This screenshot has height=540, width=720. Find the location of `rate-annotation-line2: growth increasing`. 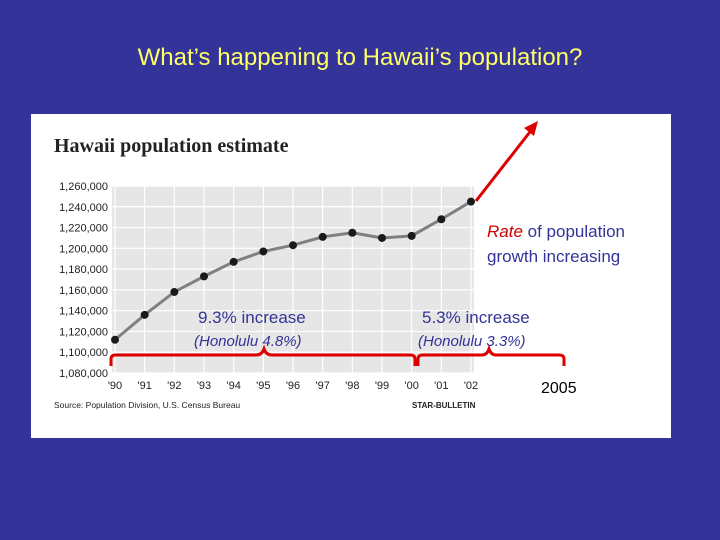

rate-annotation-line2: growth increasing is located at coordinates (553, 256).